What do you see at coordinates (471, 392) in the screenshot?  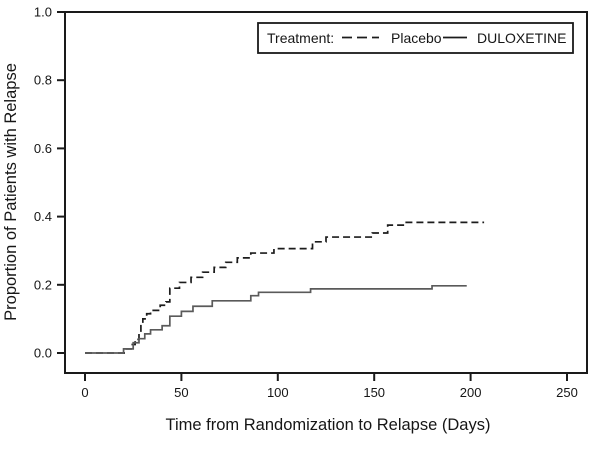 I see `x-tick-label: 200` at bounding box center [471, 392].